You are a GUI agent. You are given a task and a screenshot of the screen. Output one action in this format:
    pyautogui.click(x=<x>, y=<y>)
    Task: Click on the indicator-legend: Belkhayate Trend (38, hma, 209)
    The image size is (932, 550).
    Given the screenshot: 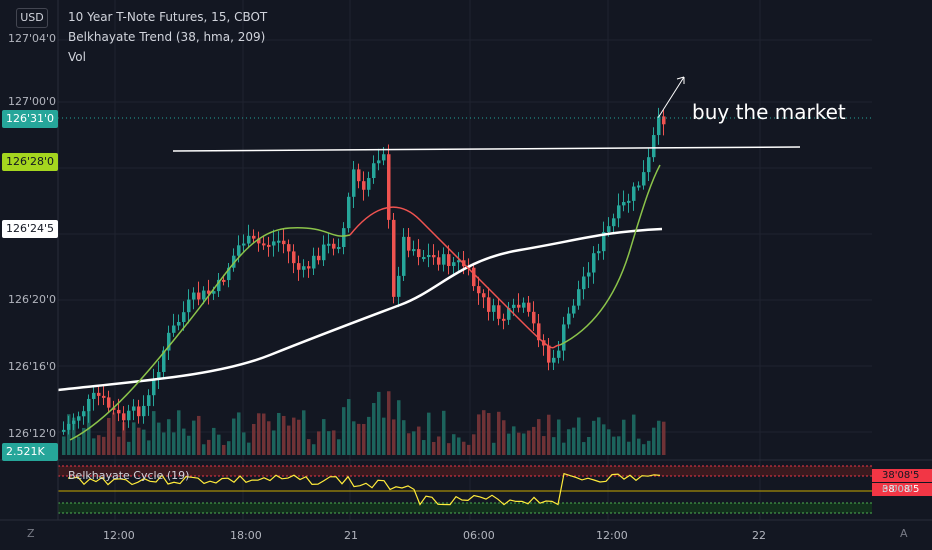 What is the action you would take?
    pyautogui.click(x=167, y=37)
    